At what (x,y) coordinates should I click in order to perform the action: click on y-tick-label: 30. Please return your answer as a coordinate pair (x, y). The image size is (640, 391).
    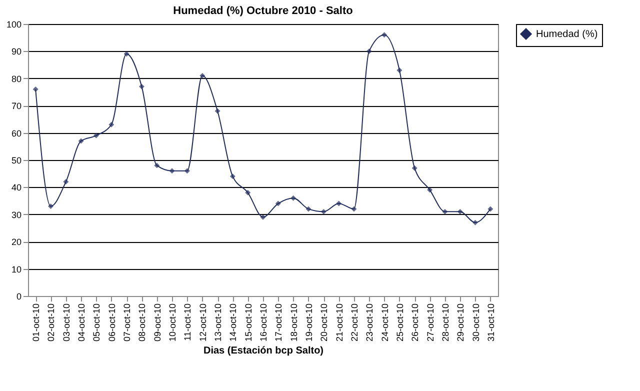
    Looking at the image, I should click on (16, 215).